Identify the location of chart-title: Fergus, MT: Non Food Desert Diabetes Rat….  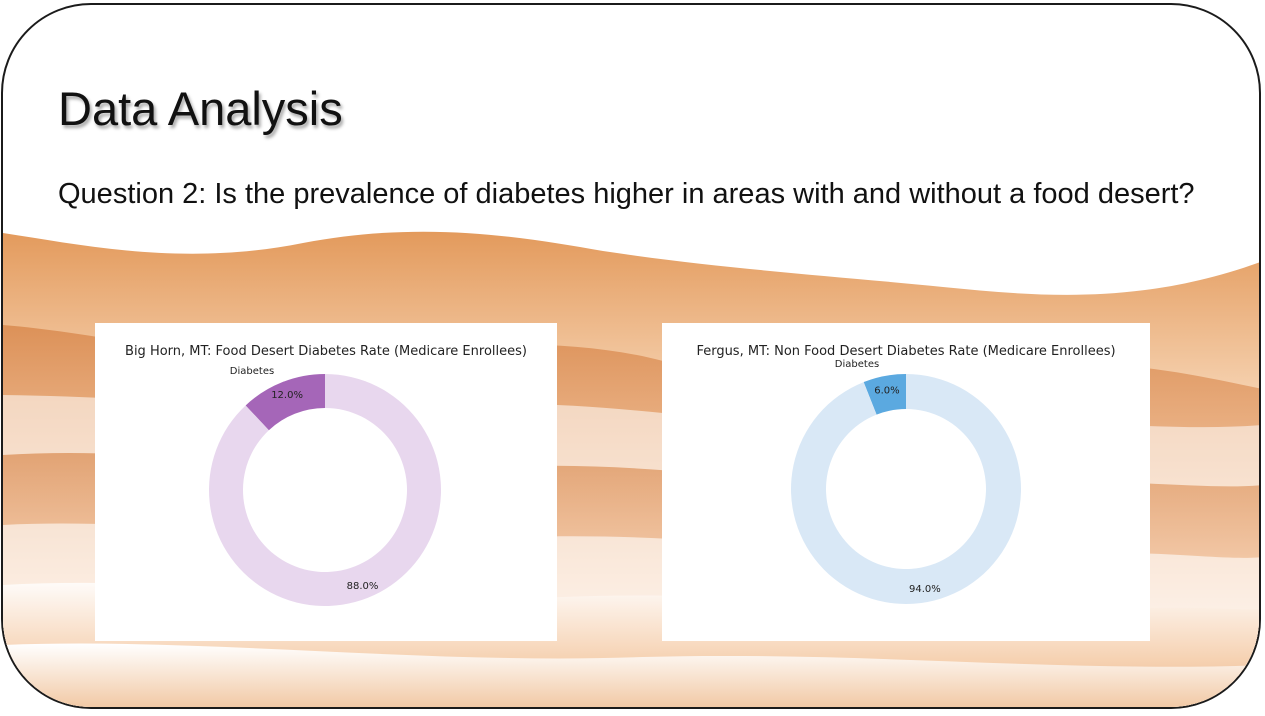
(905, 351).